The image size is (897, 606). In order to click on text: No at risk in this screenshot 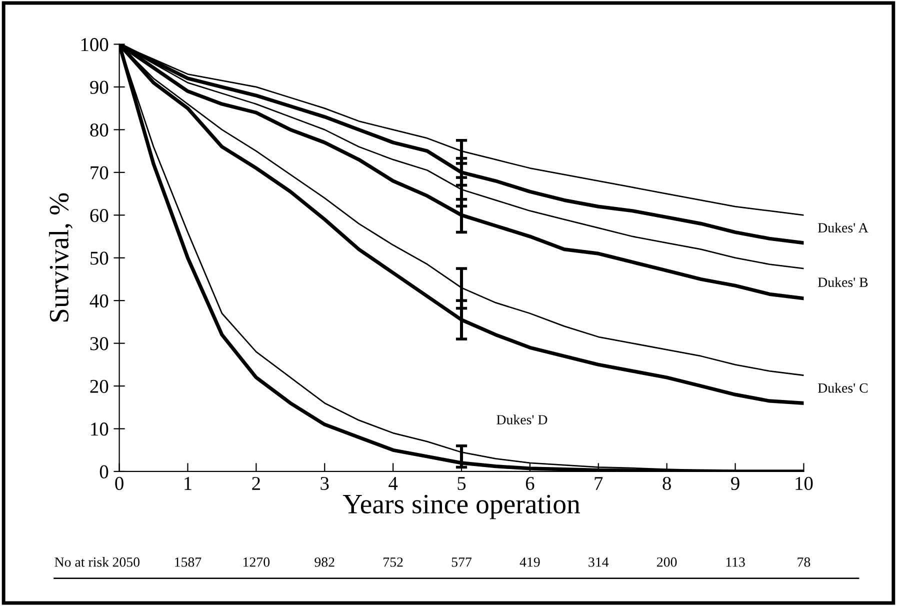, I will do `click(82, 562)`.